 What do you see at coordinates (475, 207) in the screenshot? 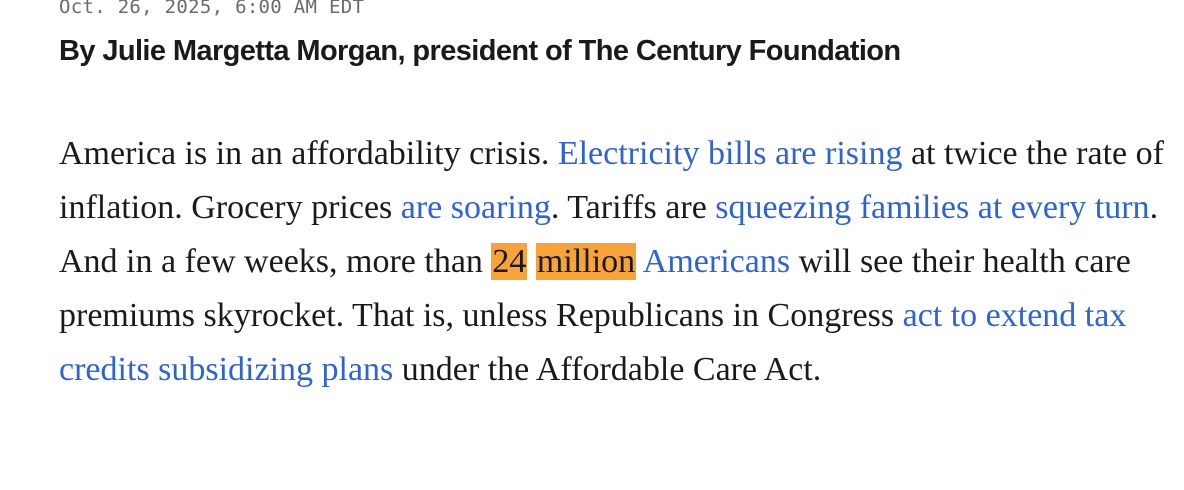
I see `grocery-prices-link: are soaring` at bounding box center [475, 207].